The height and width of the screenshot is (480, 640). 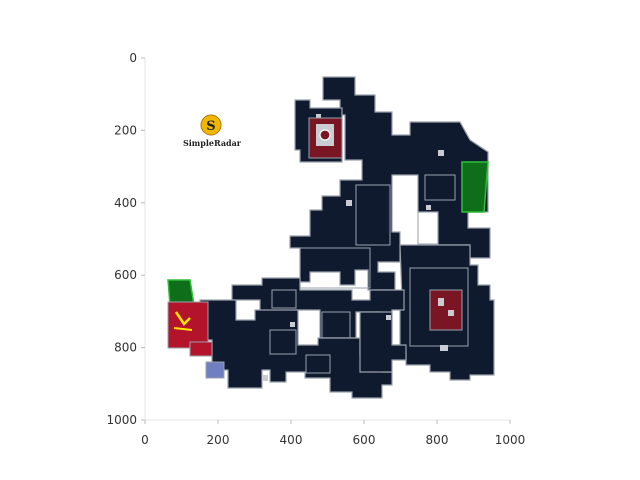 What do you see at coordinates (121, 420) in the screenshot?
I see `y-tick-label: 1000` at bounding box center [121, 420].